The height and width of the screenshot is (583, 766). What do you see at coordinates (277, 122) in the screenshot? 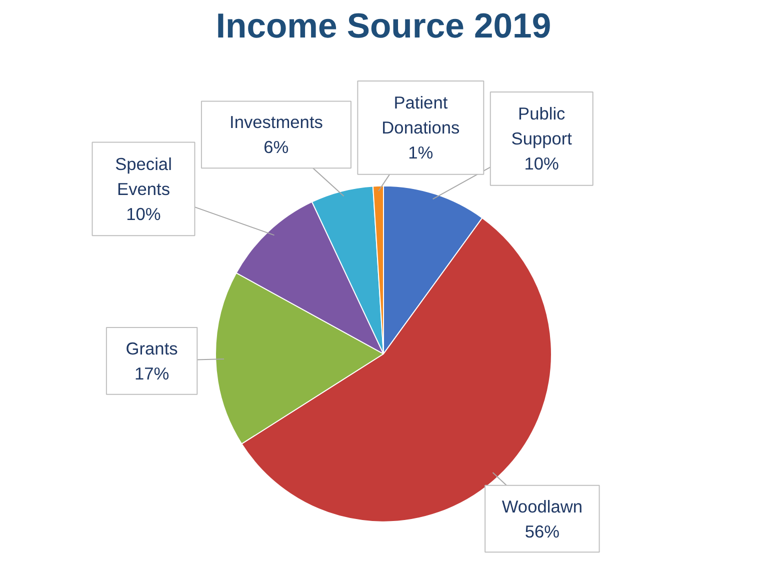
I see `slice-label: Investments` at bounding box center [277, 122].